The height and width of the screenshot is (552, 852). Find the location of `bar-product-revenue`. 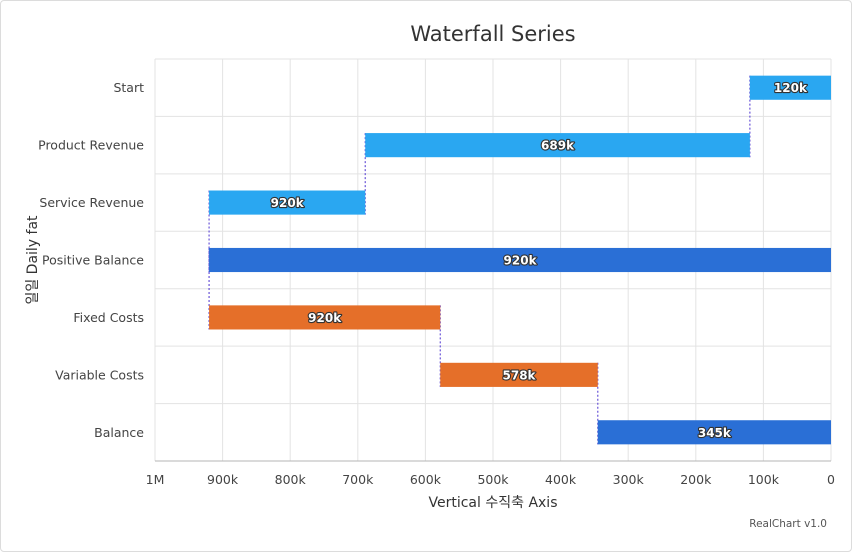

bar-product-revenue is located at coordinates (557, 145).